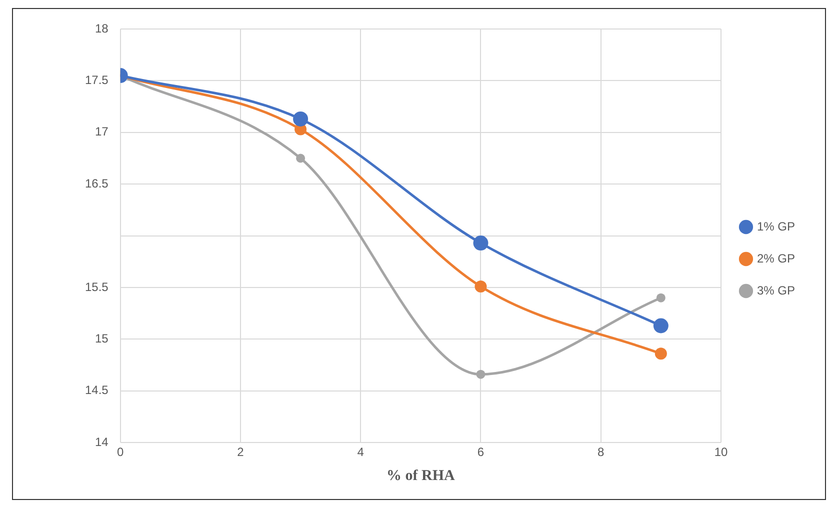 This screenshot has width=836, height=506. Describe the element at coordinates (480, 452) in the screenshot. I see `x-tick-label: 6` at that location.